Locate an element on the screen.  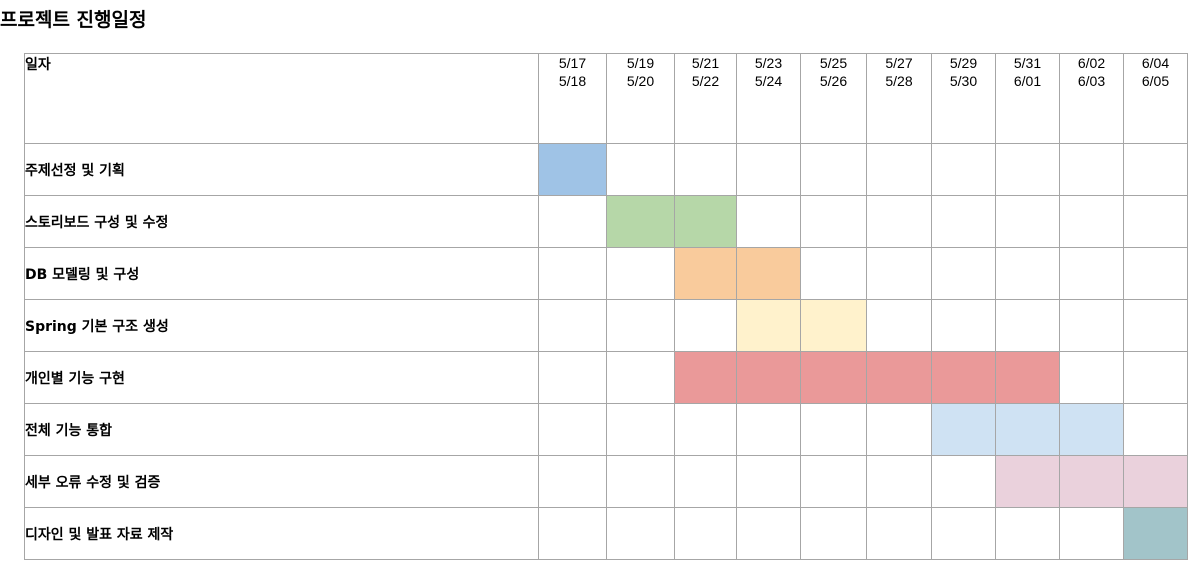
task-name: 개인별 기능 구현 is located at coordinates (281, 377).